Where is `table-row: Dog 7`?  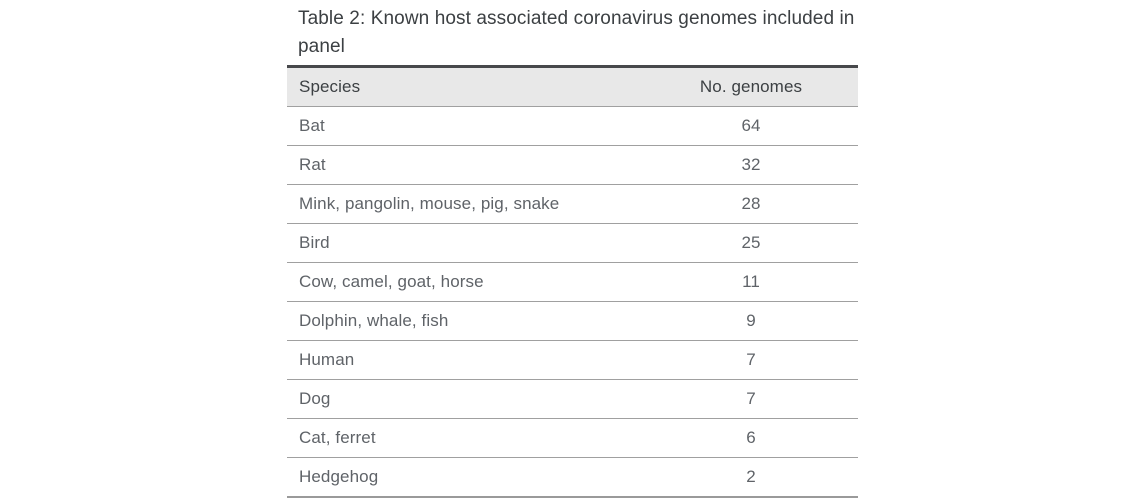 table-row: Dog 7 is located at coordinates (572, 399).